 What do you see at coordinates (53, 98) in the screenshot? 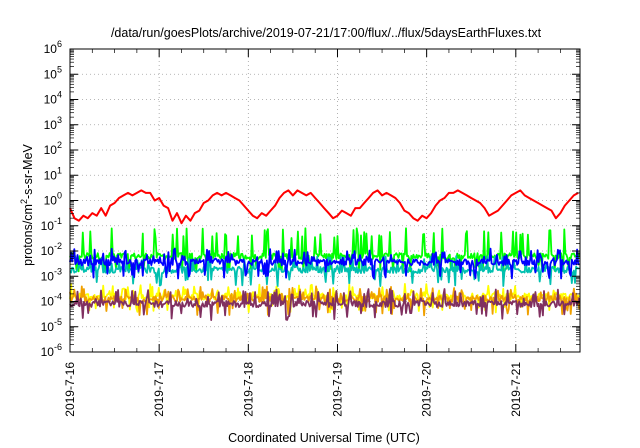
I see `y-tick-label: 10⁴` at bounding box center [53, 98].